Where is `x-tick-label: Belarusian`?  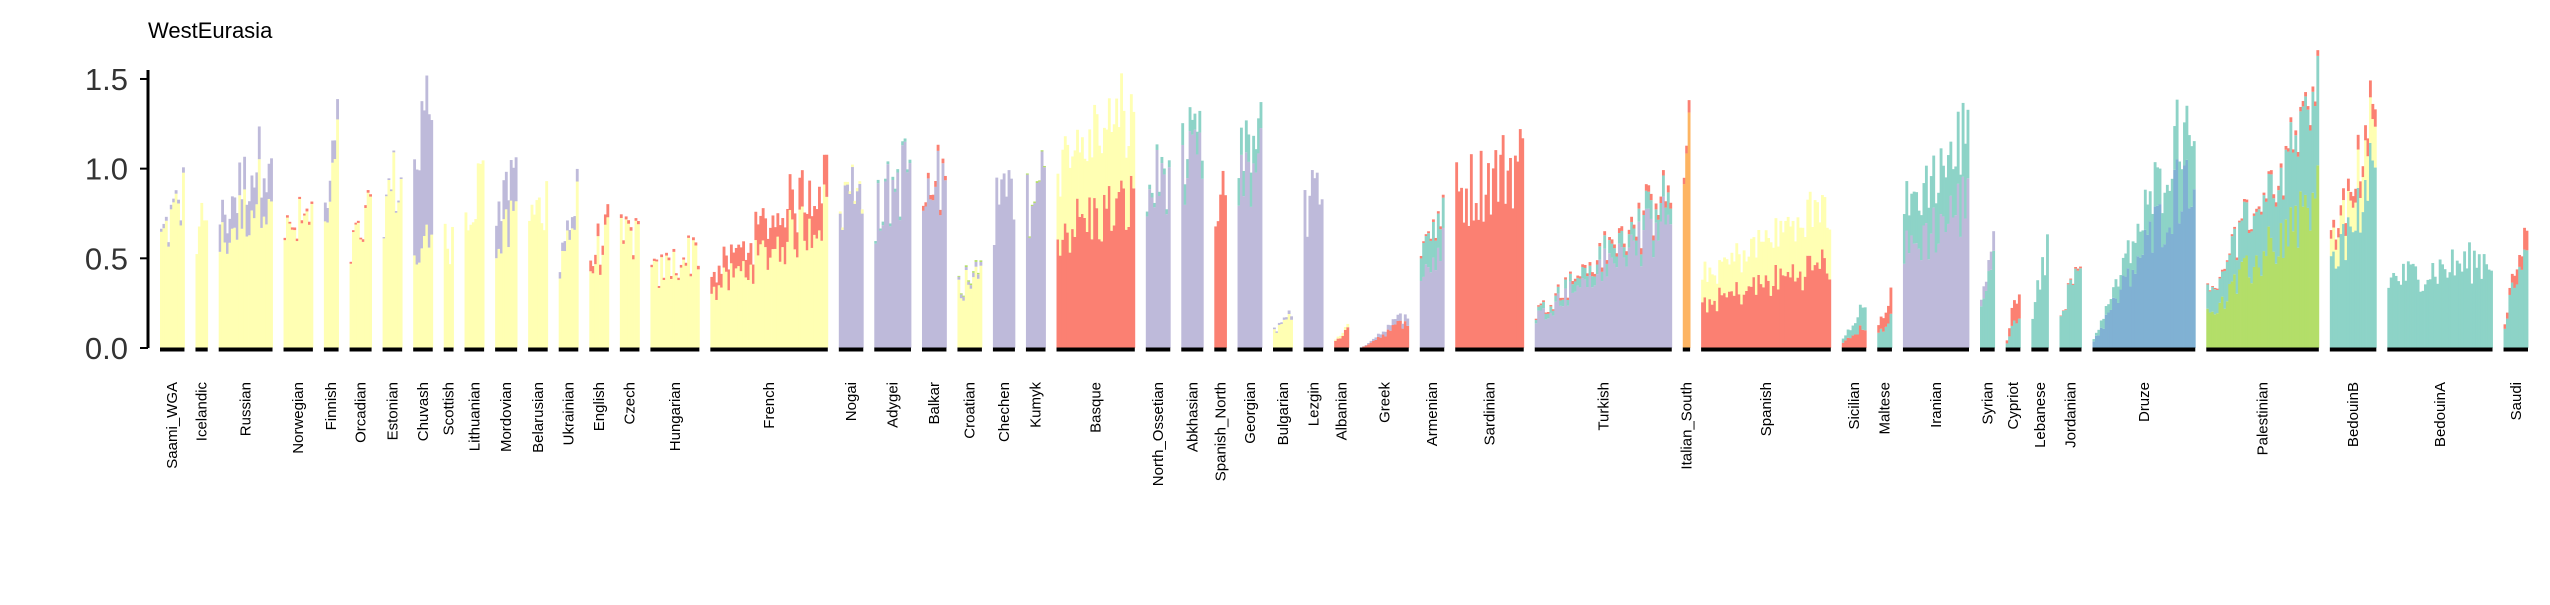 x-tick-label: Belarusian is located at coordinates (538, 417).